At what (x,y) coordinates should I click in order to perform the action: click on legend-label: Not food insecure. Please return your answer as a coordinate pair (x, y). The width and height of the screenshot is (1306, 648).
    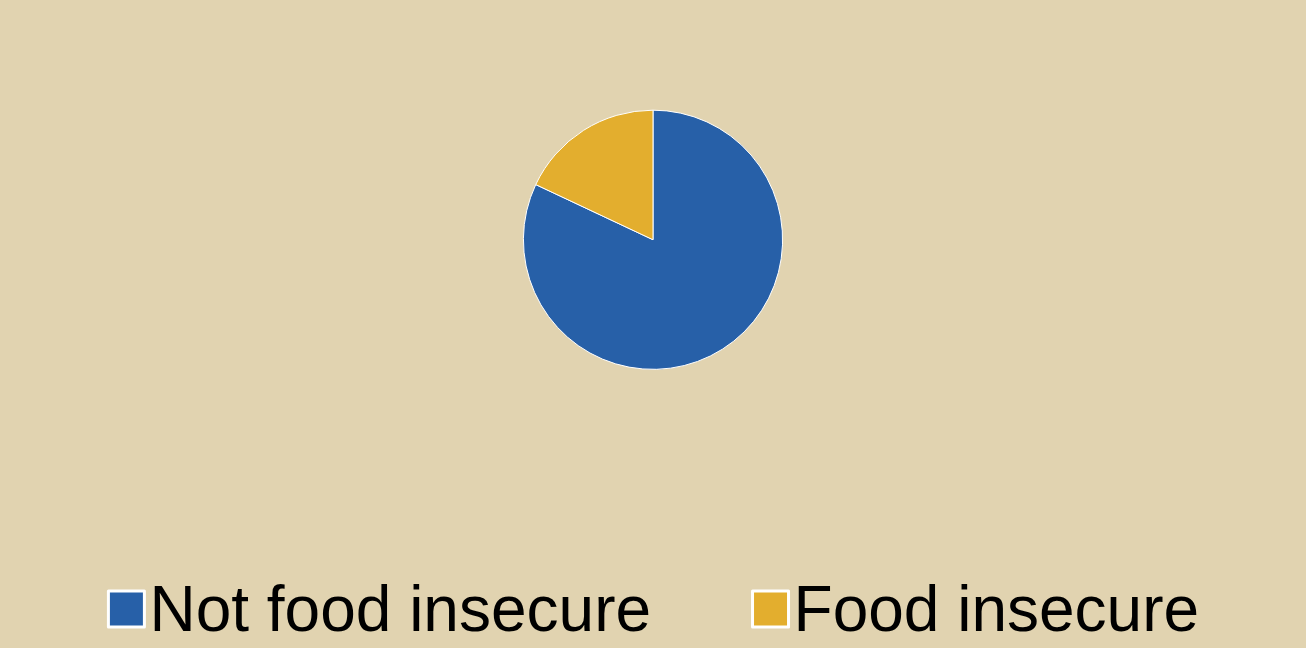
    Looking at the image, I should click on (400, 609).